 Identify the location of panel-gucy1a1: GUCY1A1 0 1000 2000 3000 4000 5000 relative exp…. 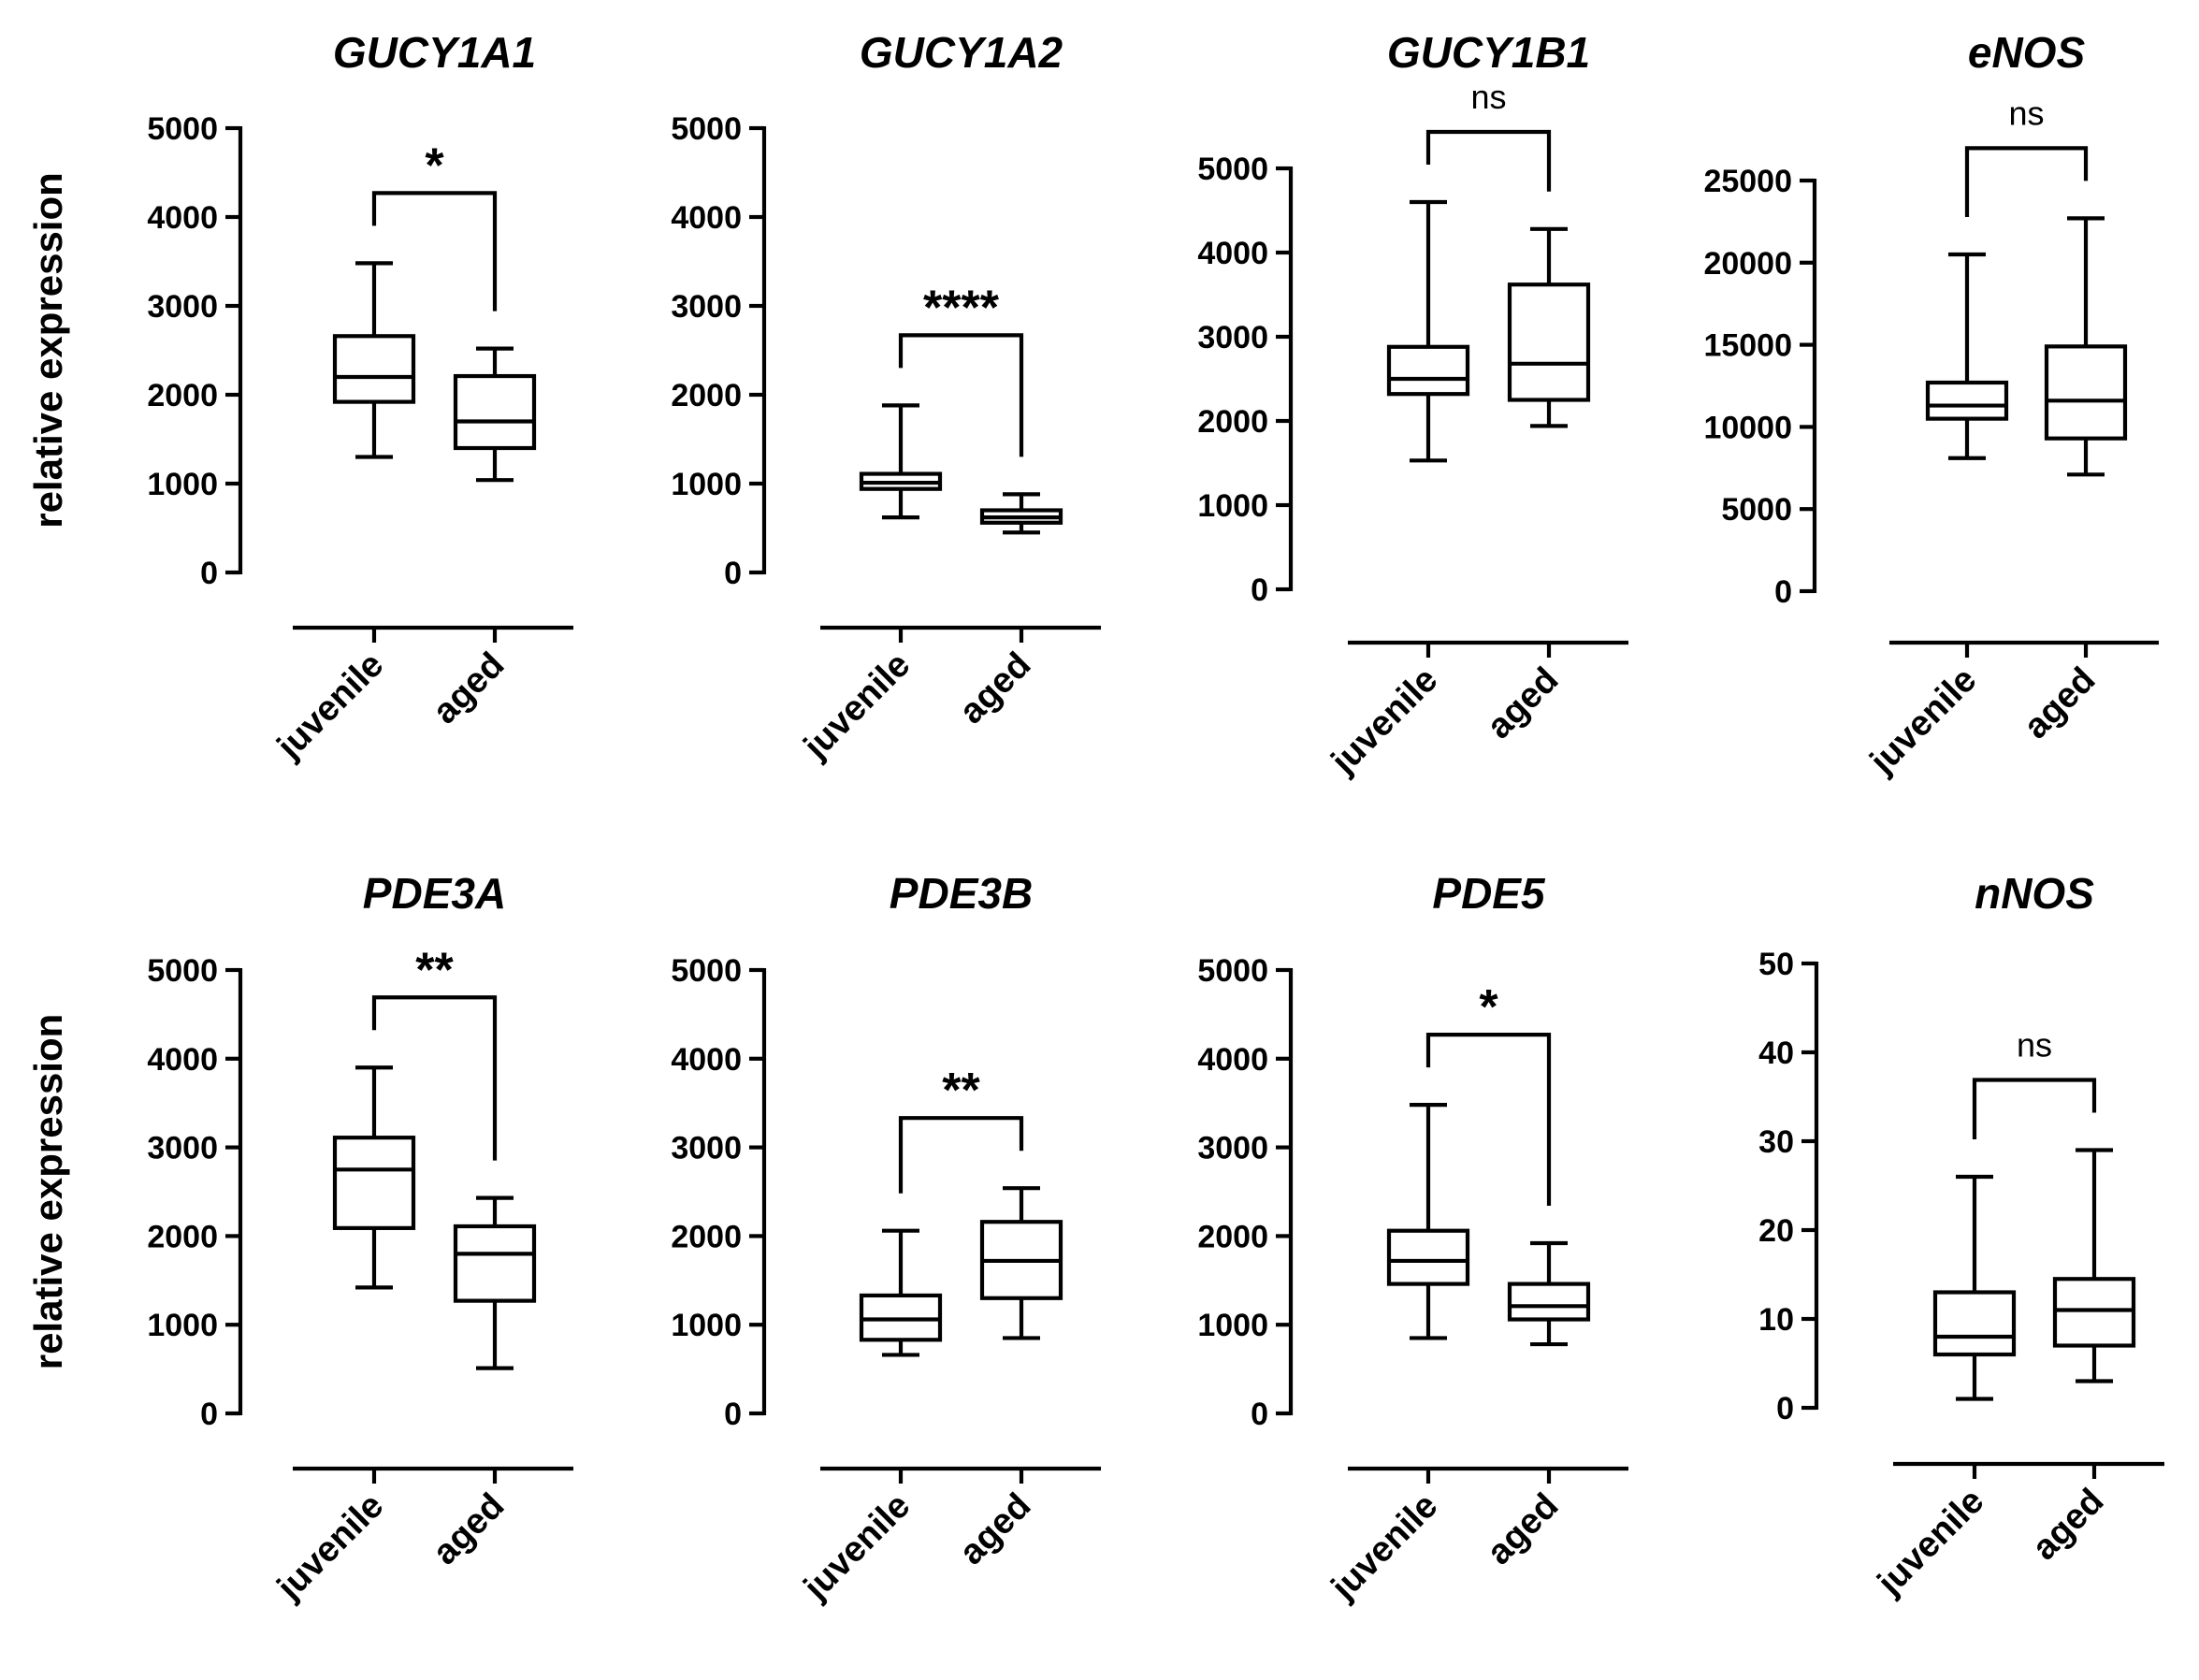
(300, 397).